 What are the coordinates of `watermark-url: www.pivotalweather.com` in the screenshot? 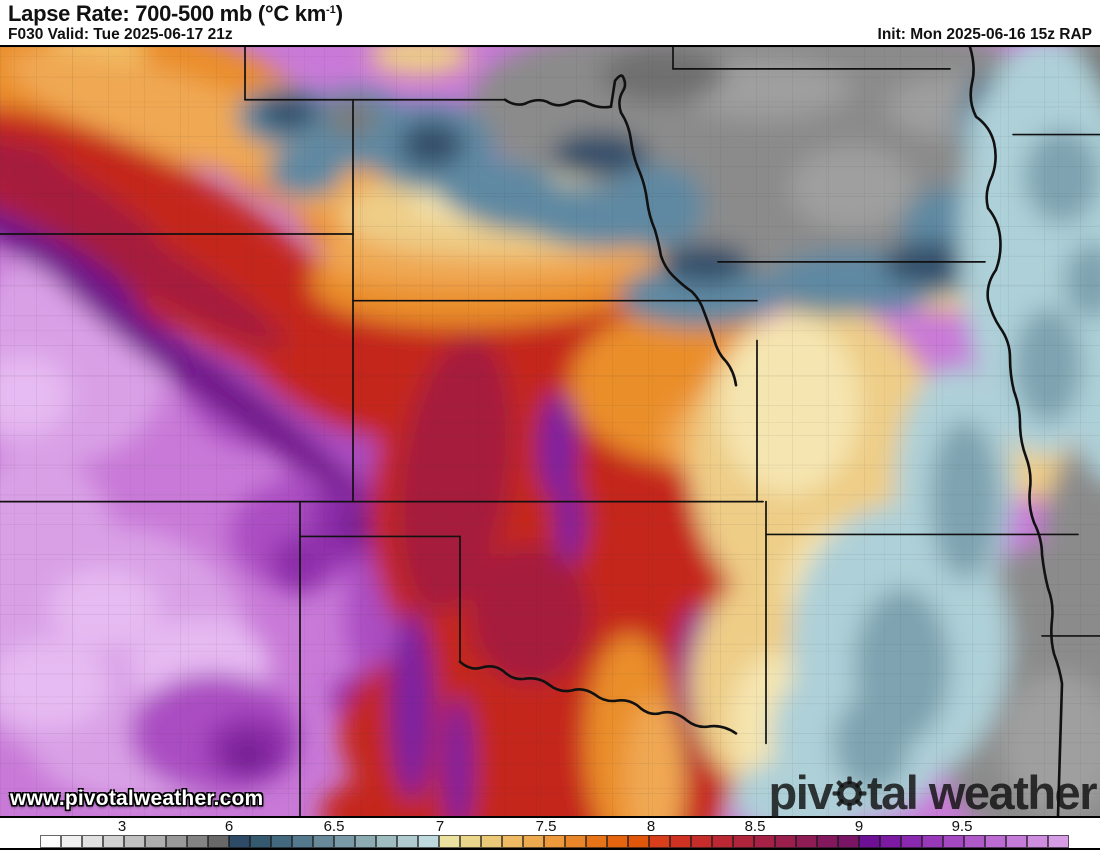 It's located at (137, 798).